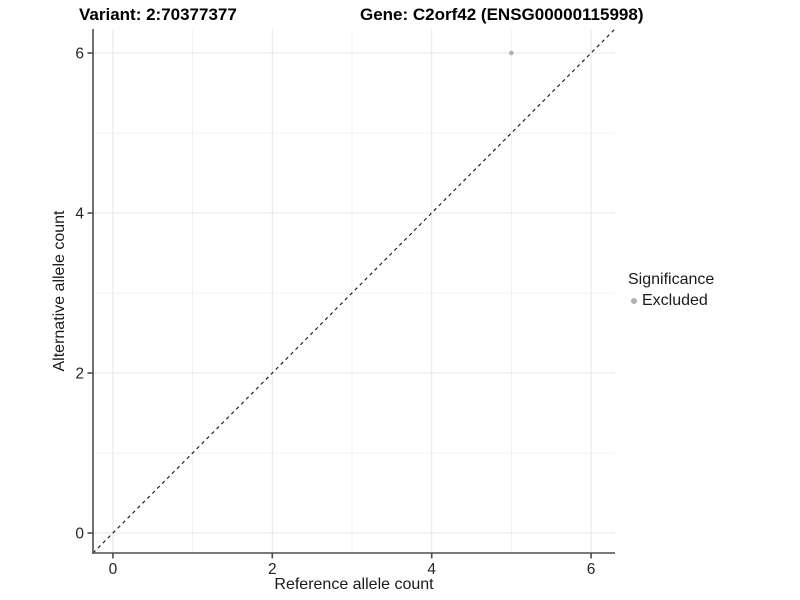 Image resolution: width=800 pixels, height=600 pixels. I want to click on gene-title: Gene: C2orf42 (ENSG00000115998), so click(502, 14).